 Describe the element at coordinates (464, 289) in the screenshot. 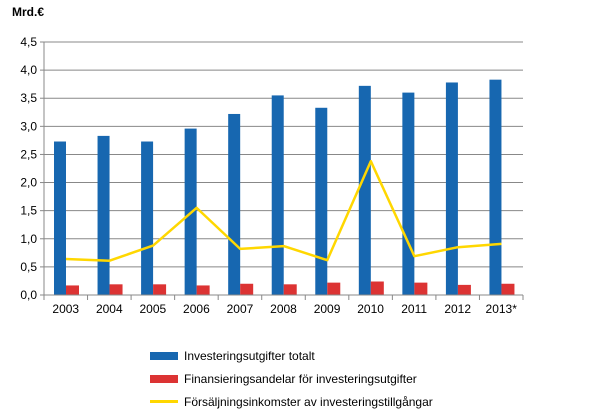

I see `bar-red-2012` at that location.